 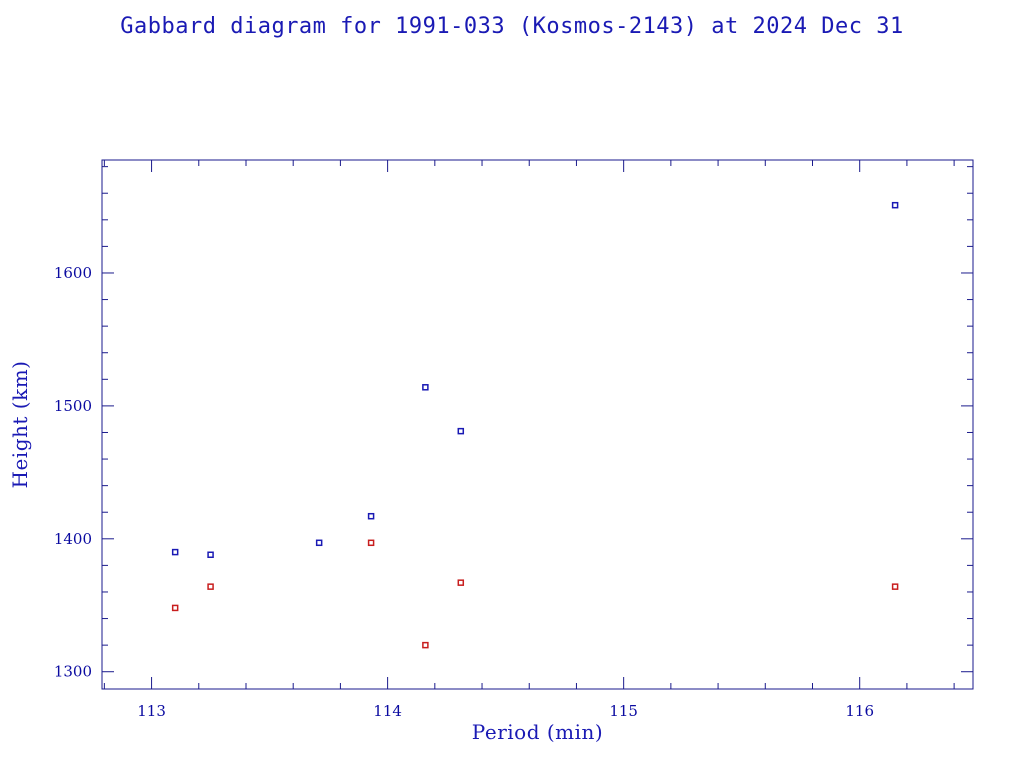 I want to click on x-axis-label: Period (min), so click(x=537, y=732).